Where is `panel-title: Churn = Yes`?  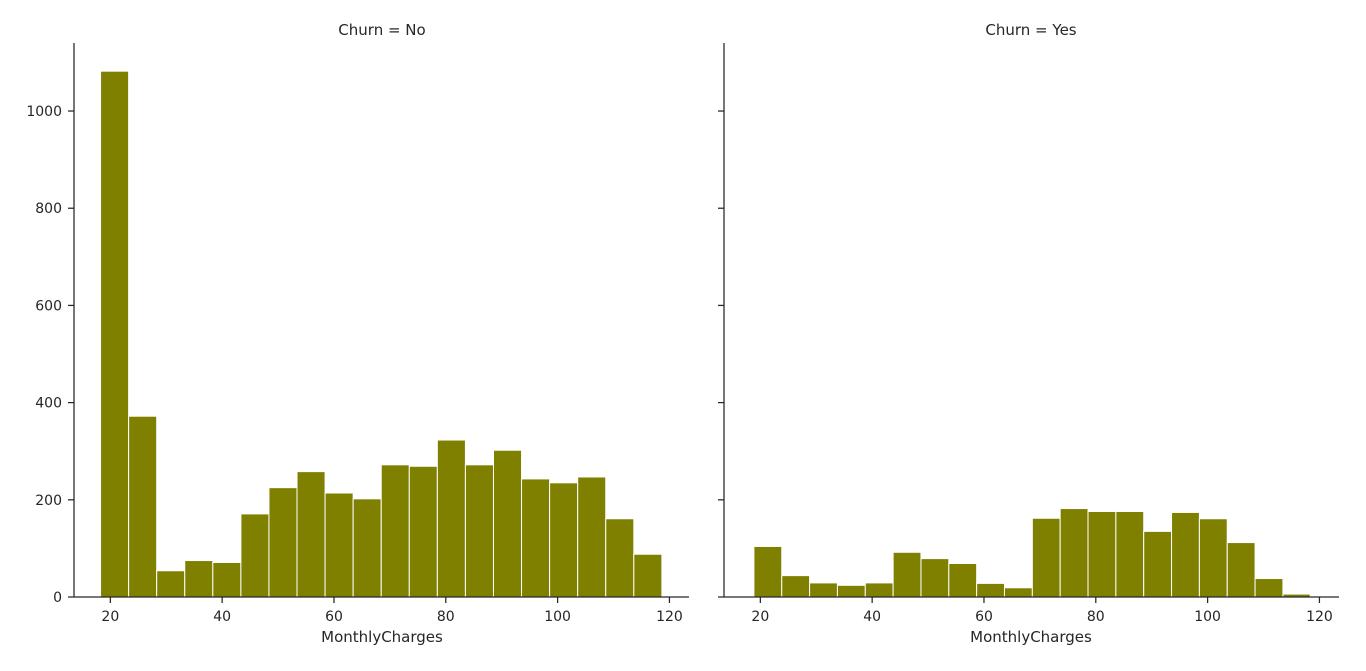 panel-title: Churn = Yes is located at coordinates (1030, 30).